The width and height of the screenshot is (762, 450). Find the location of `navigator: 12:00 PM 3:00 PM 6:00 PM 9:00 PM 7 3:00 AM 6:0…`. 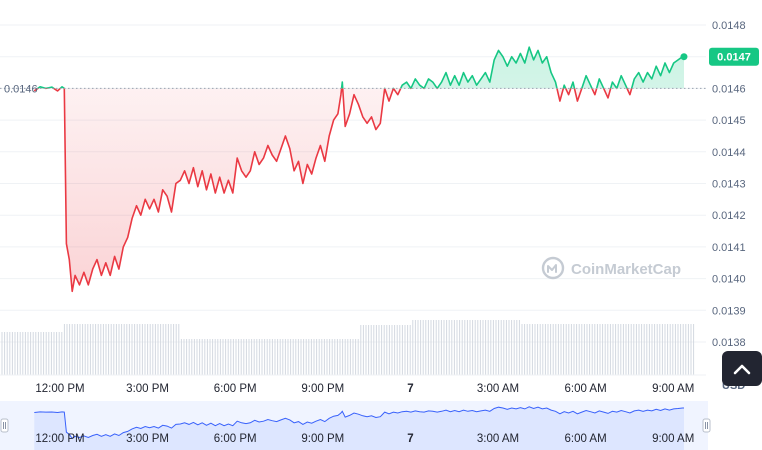

navigator: 12:00 PM 3:00 PM 6:00 PM 9:00 PM 7 3:00 AM 6:0… is located at coordinates (355, 425).